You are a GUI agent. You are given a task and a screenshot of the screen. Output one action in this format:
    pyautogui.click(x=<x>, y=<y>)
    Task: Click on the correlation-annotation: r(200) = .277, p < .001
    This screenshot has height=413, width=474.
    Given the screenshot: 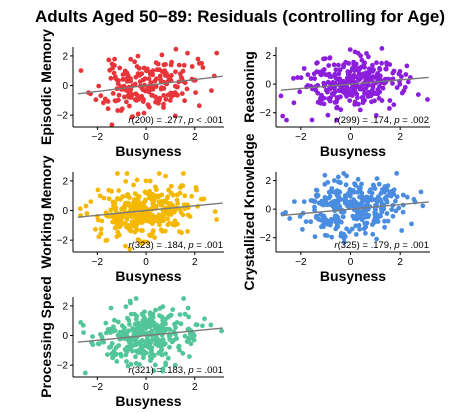 What is the action you would take?
    pyautogui.click(x=175, y=120)
    